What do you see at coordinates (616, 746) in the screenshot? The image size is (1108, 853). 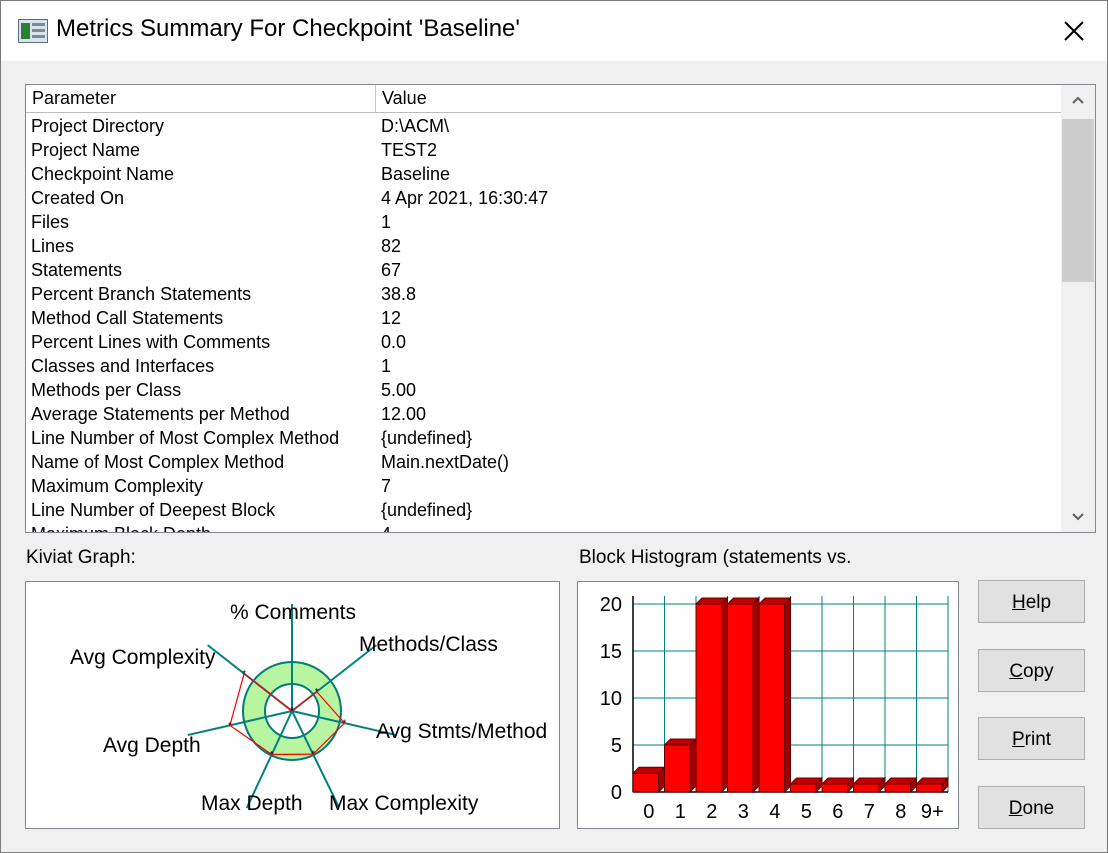 I see `y-tick-label: 5` at bounding box center [616, 746].